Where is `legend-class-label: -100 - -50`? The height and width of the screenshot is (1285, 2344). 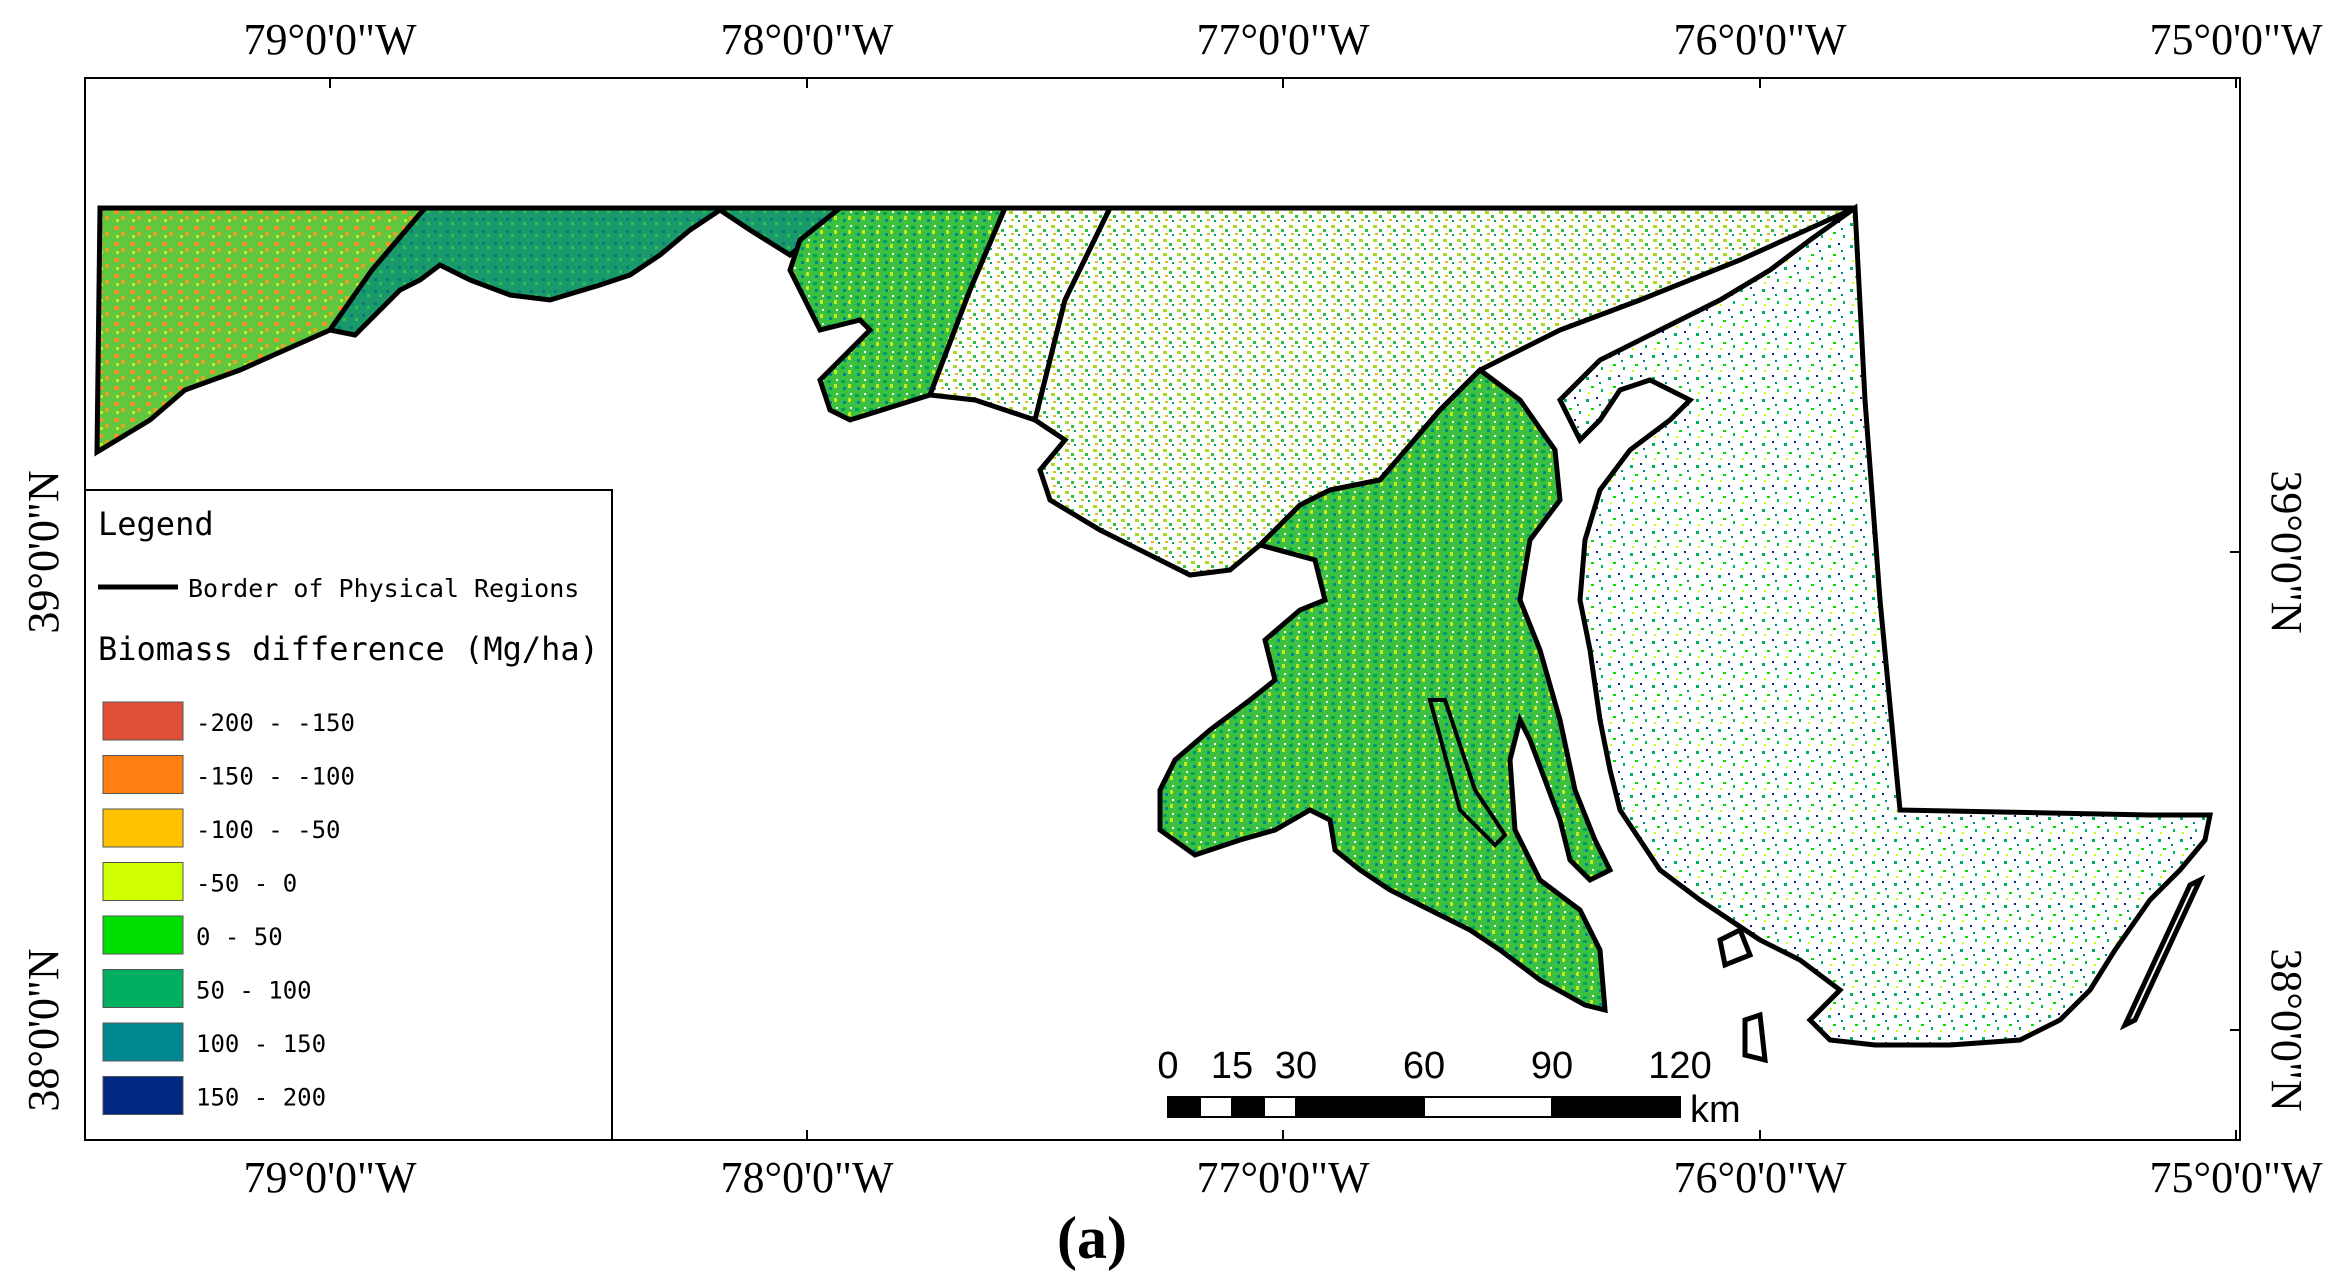 legend-class-label: -100 - -50 is located at coordinates (268, 830).